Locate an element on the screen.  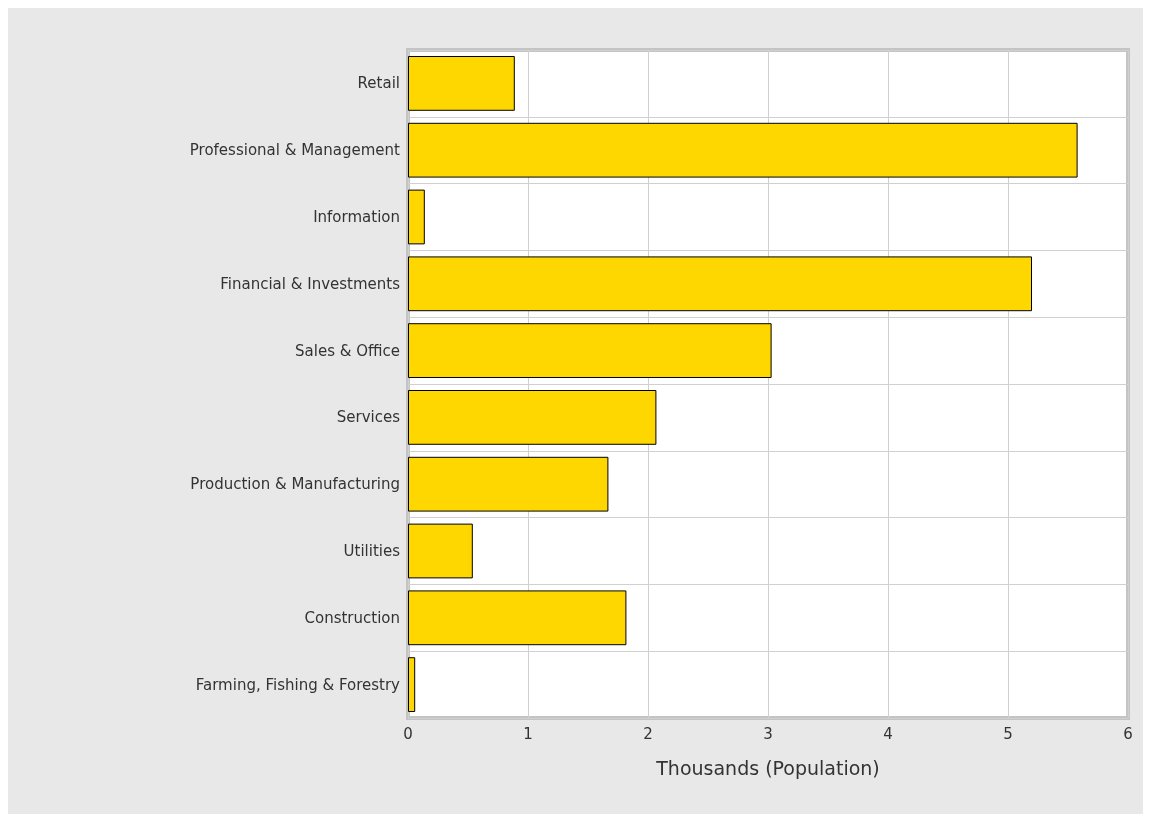
y-tick-label: Farming, Fishing & Forestry is located at coordinates (298, 684).